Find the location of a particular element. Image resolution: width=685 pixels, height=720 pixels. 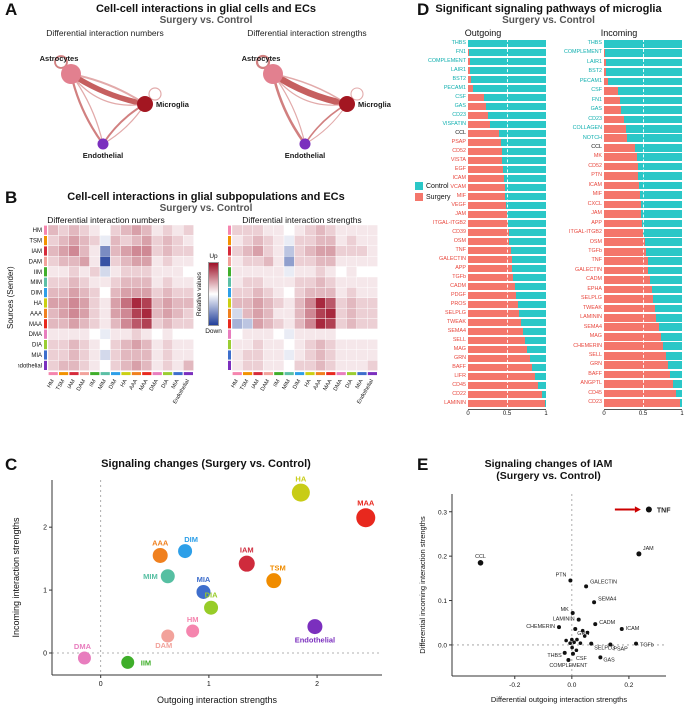

pathway-row: ICAM is located at coordinates (619, 185).